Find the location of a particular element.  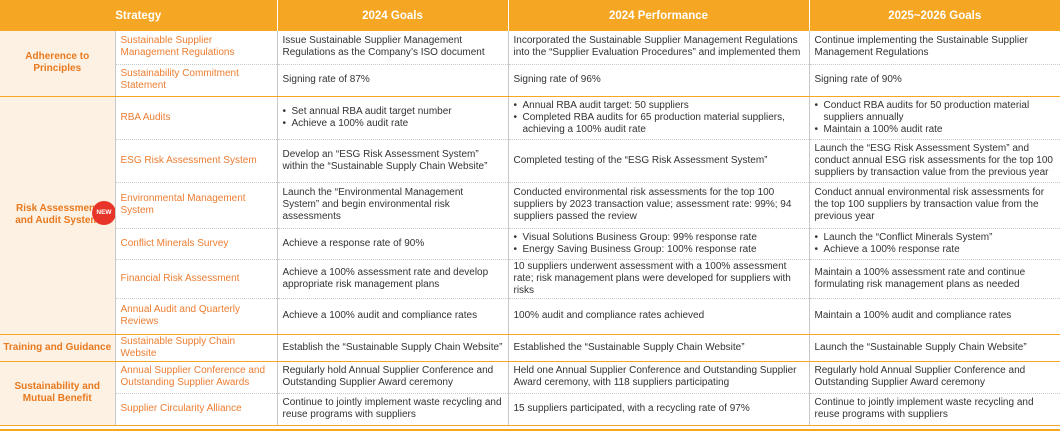

strategy-item: Financial Risk Assessment is located at coordinates (196, 279).